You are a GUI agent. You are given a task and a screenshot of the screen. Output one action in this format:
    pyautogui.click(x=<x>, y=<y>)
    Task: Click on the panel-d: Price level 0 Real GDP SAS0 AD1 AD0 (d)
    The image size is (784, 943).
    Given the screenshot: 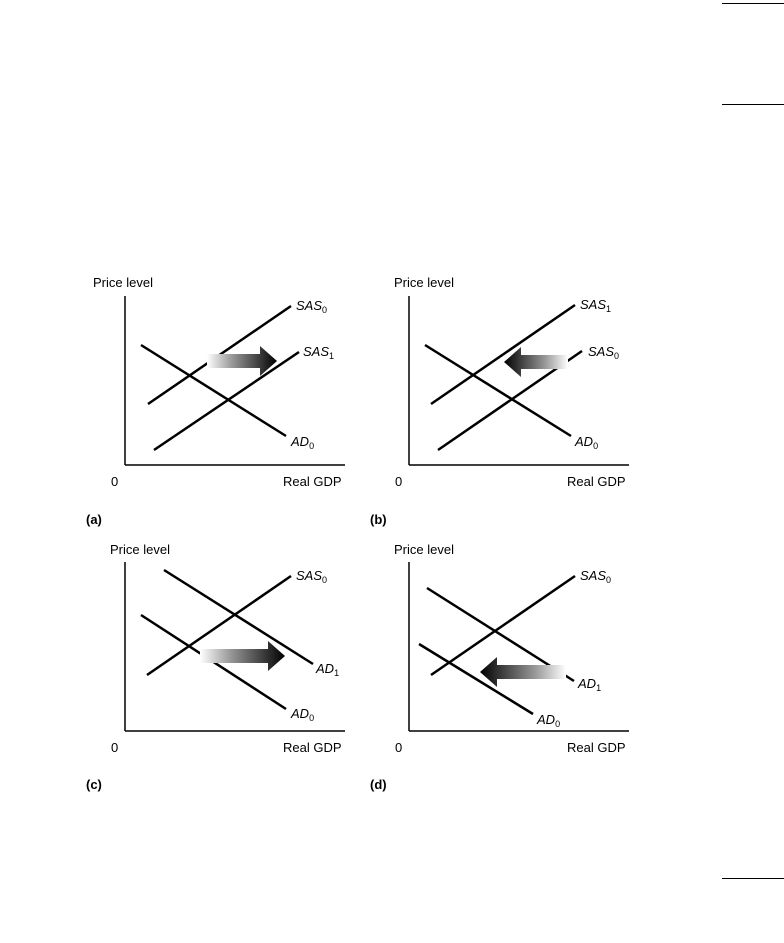 What is the action you would take?
    pyautogui.click(x=509, y=669)
    